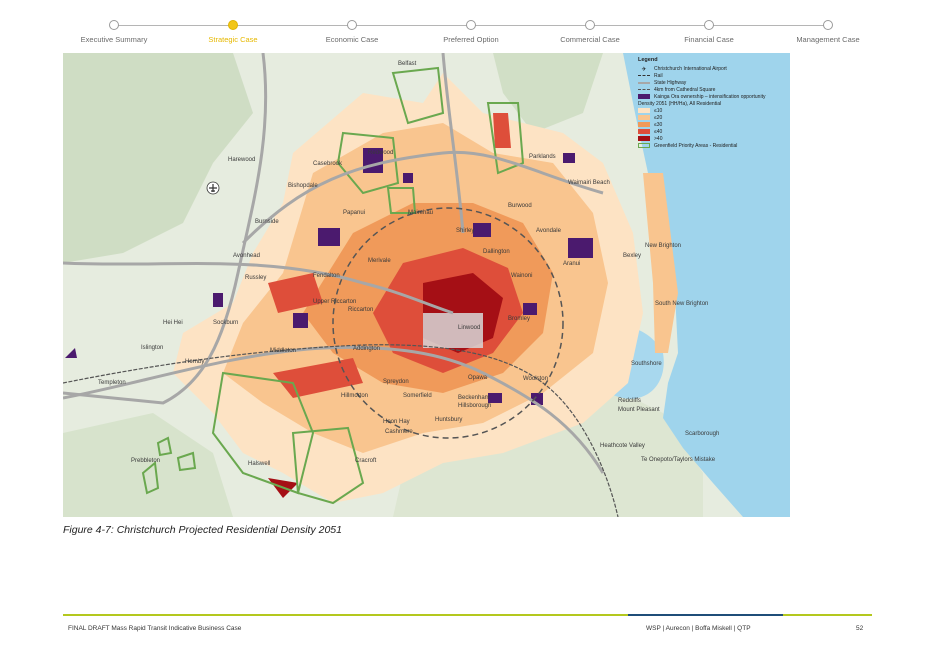 The width and height of the screenshot is (934, 661). What do you see at coordinates (713, 82) in the screenshot?
I see `legend-item: State Highway` at bounding box center [713, 82].